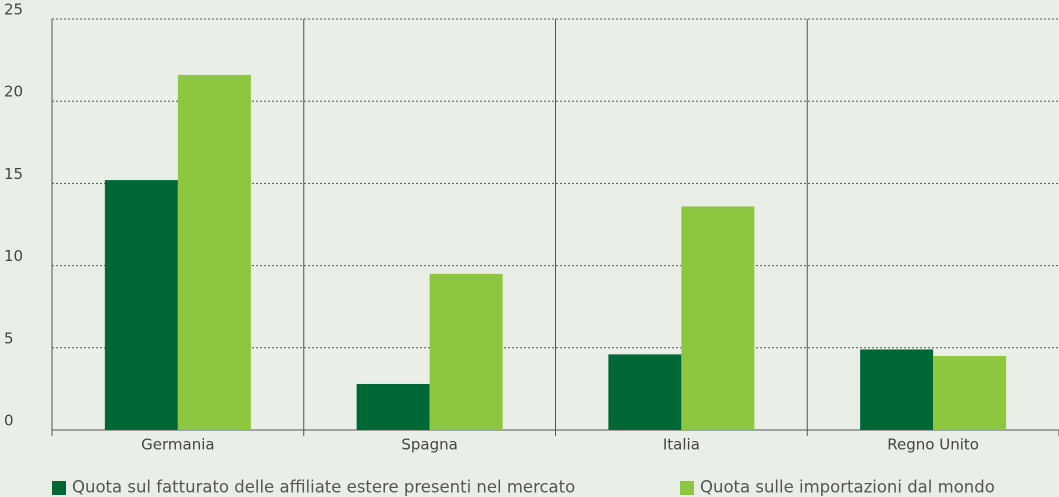 This screenshot has height=497, width=1059. What do you see at coordinates (429, 445) in the screenshot?
I see `x-tick-label: Spagna` at bounding box center [429, 445].